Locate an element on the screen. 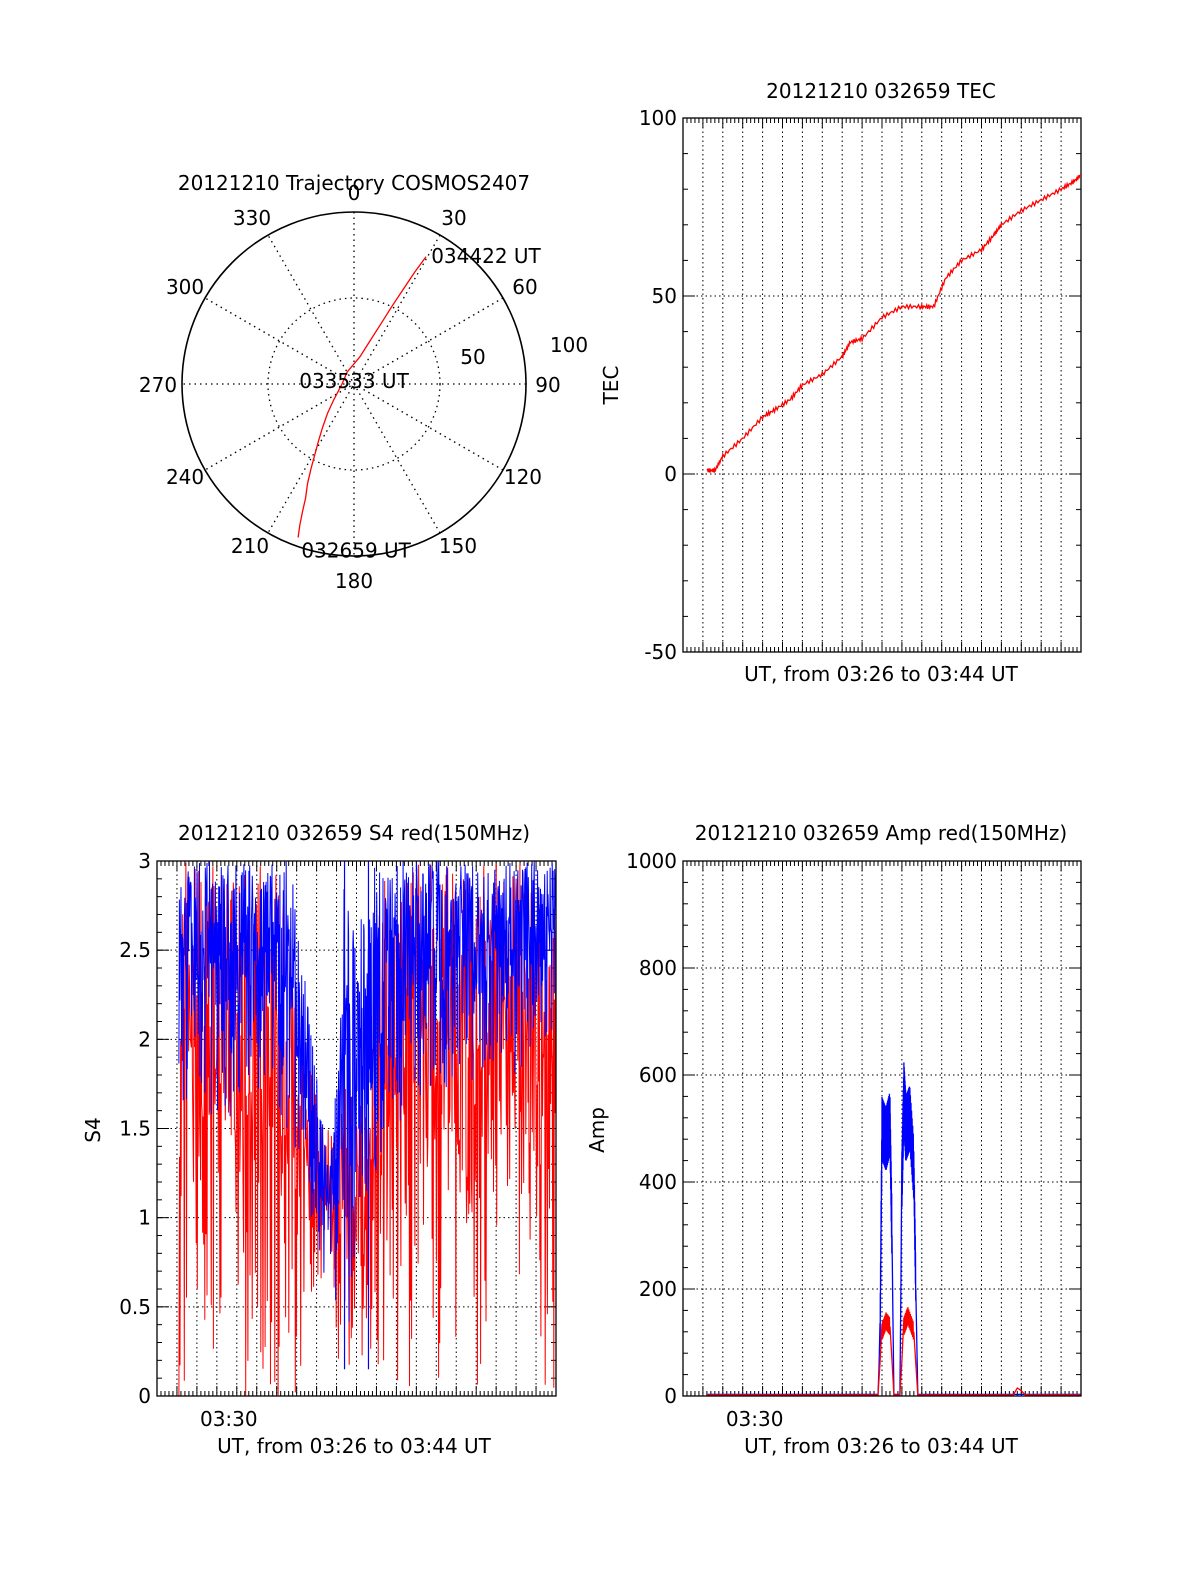 This screenshot has width=1200, height=1575. polar-inner-ring is located at coordinates (354, 384).